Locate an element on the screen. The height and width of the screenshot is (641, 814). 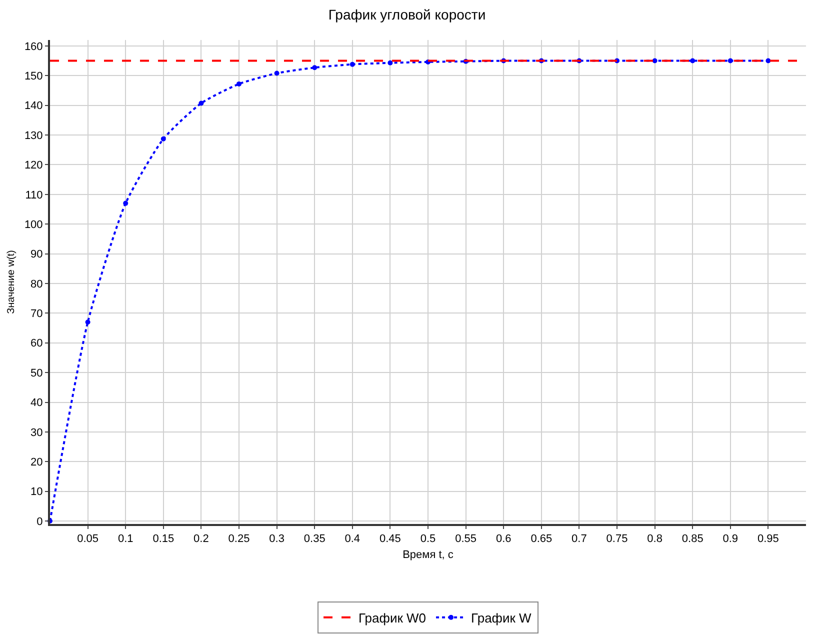
x-tick-label: 0.9 is located at coordinates (730, 539).